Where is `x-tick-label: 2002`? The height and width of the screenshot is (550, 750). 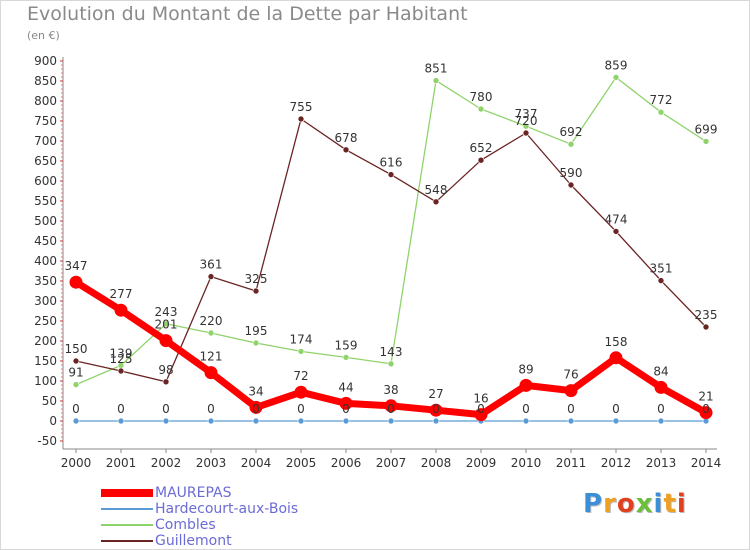 x-tick-label: 2002 is located at coordinates (166, 463).